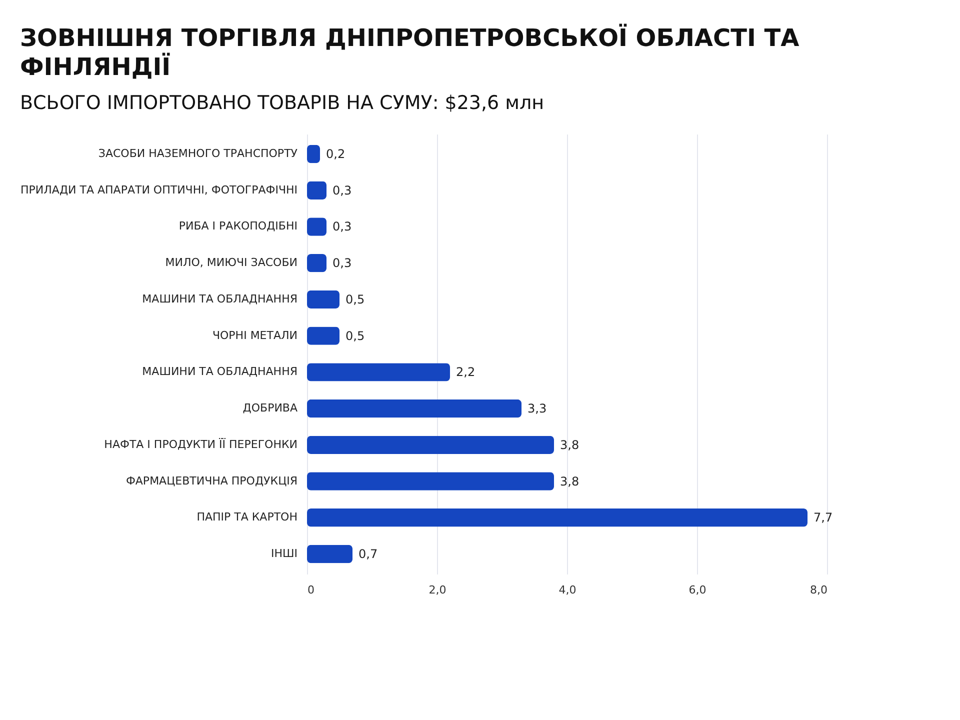  What do you see at coordinates (311, 589) in the screenshot?
I see `x-tick-label: 0` at bounding box center [311, 589].